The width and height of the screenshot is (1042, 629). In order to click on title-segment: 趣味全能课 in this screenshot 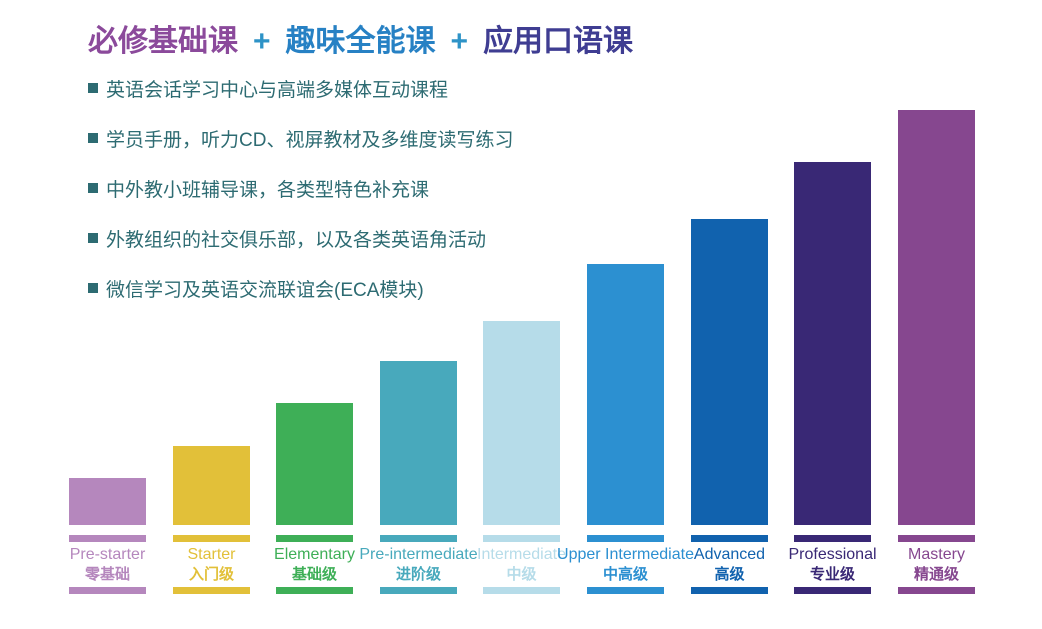, I will do `click(360, 41)`.